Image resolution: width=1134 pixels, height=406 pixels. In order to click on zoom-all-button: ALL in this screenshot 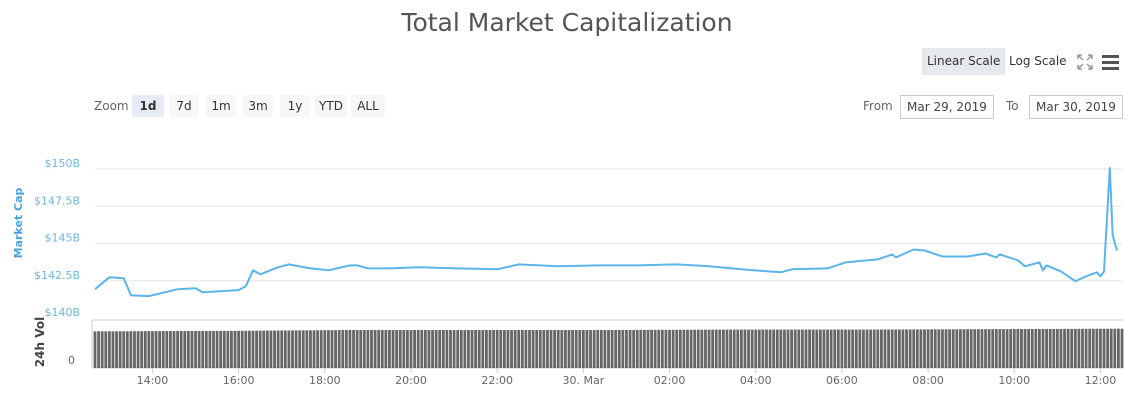, I will do `click(368, 106)`.